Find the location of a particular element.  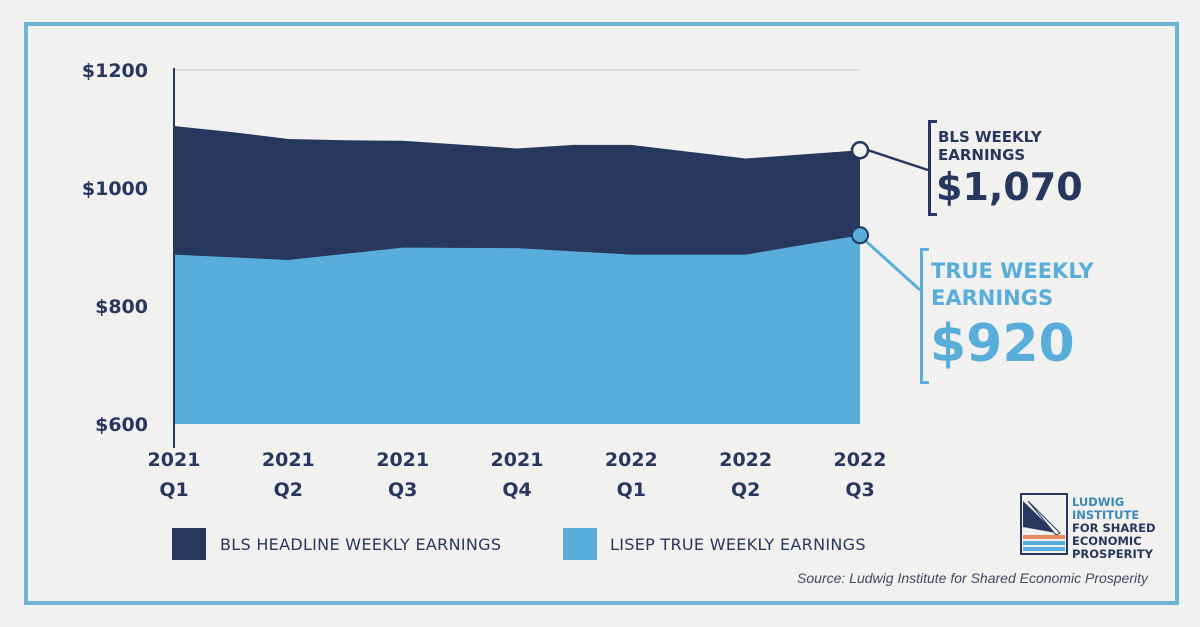

legend-label-bls: BLS HEADLINE WEEKLY EARNINGS is located at coordinates (361, 544).